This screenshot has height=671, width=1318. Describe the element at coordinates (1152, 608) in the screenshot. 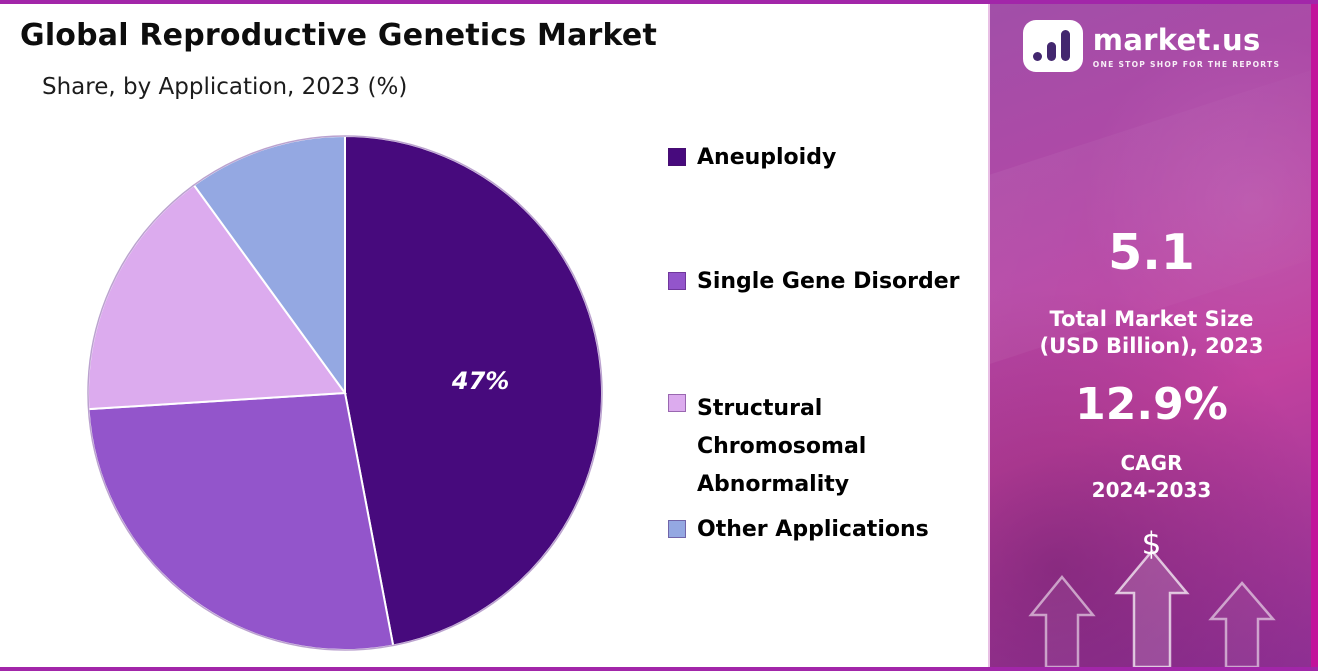

I see `growth-arrows-icon` at that location.